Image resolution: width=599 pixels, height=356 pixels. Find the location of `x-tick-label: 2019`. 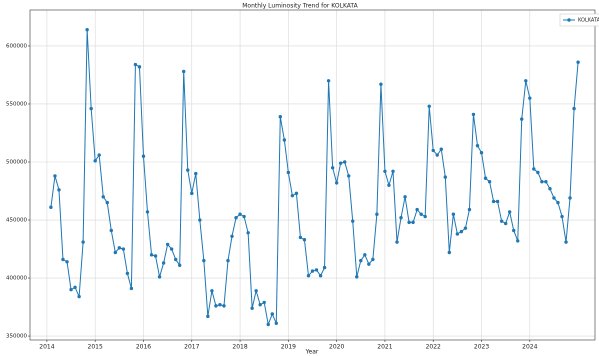

x-tick-label: 2019 is located at coordinates (288, 347).